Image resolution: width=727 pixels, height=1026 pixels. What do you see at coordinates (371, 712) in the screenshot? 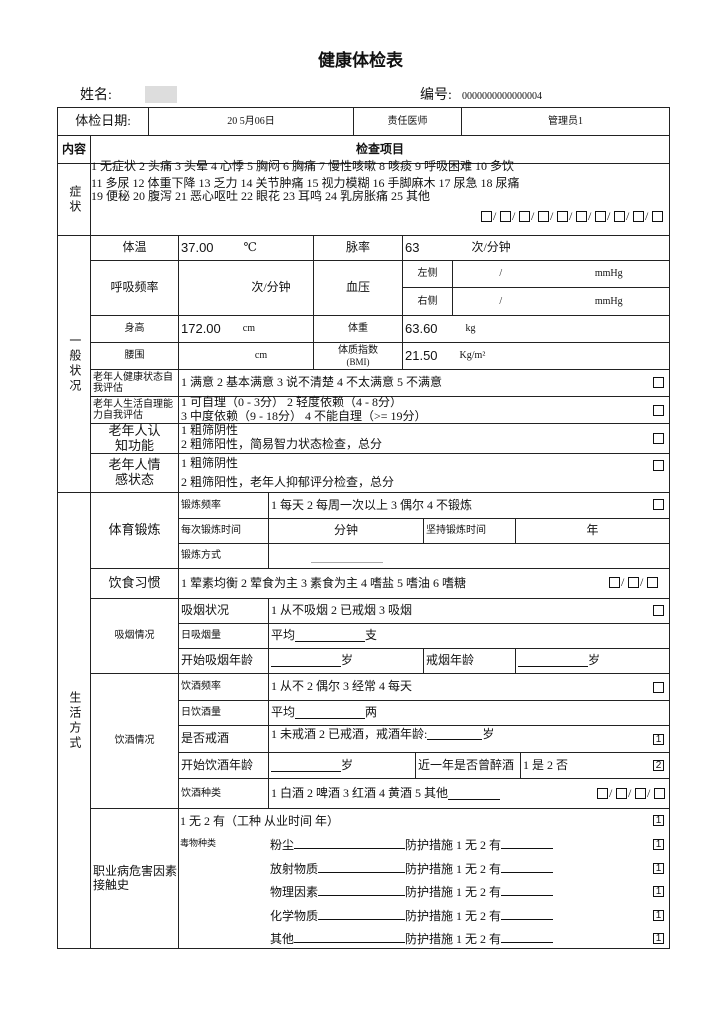
I see `unit: 两` at bounding box center [371, 712].